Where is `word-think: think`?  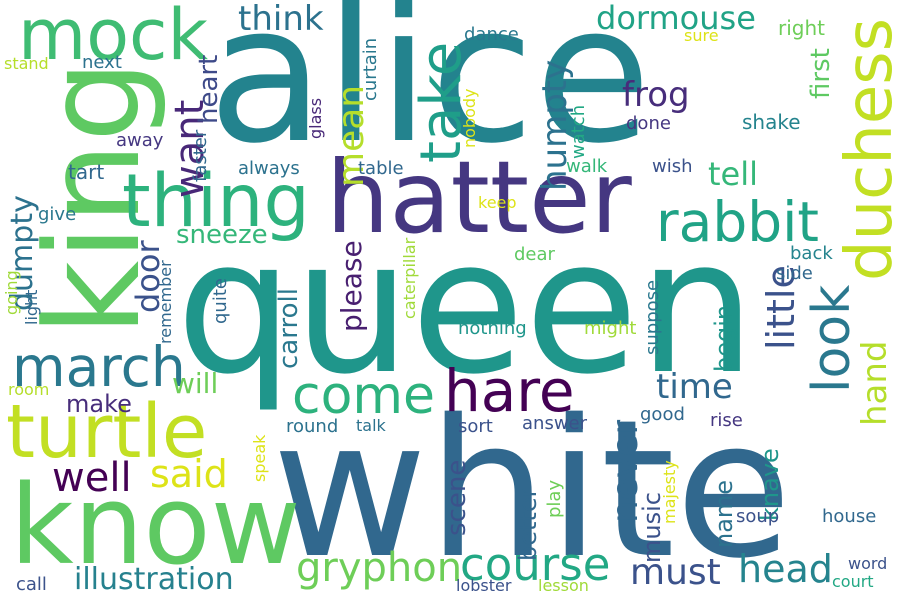
word-think: think is located at coordinates (281, 19).